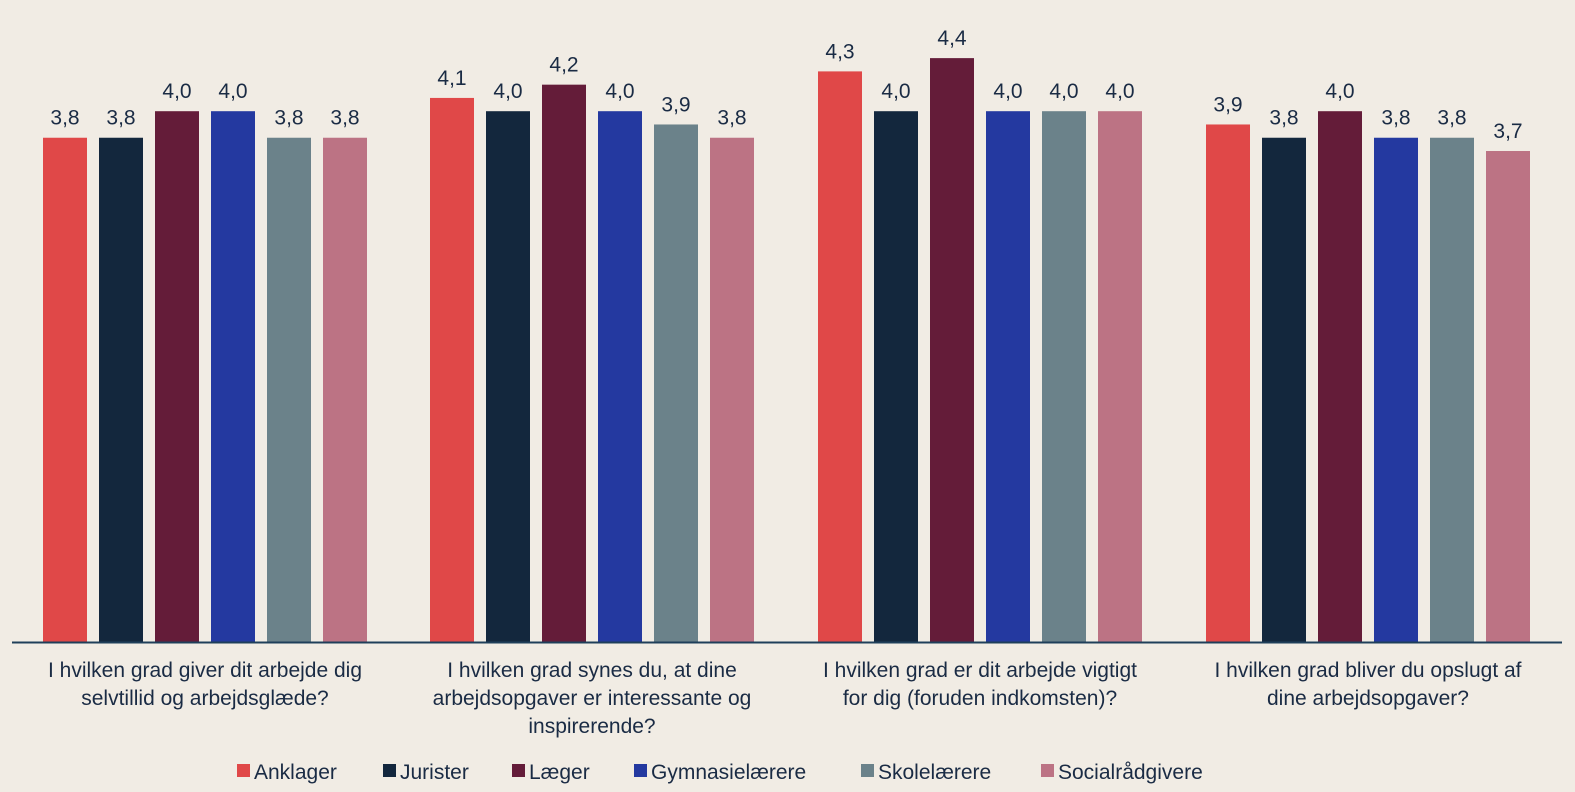 This screenshot has height=792, width=1575. Describe the element at coordinates (1507, 131) in the screenshot. I see `value-label: 3,7` at that location.